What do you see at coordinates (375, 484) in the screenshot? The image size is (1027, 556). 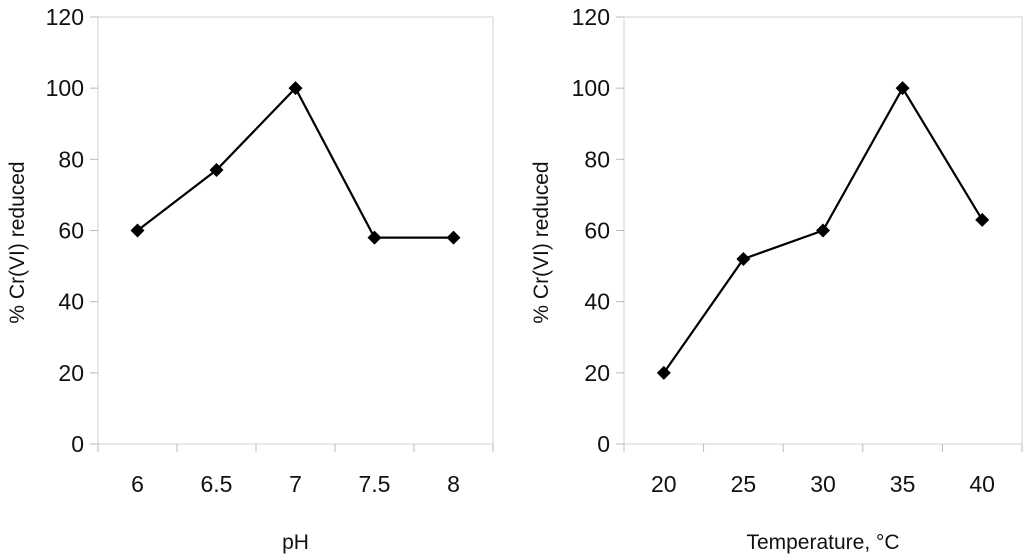 I see `x-tick-label: 7.5` at bounding box center [375, 484].